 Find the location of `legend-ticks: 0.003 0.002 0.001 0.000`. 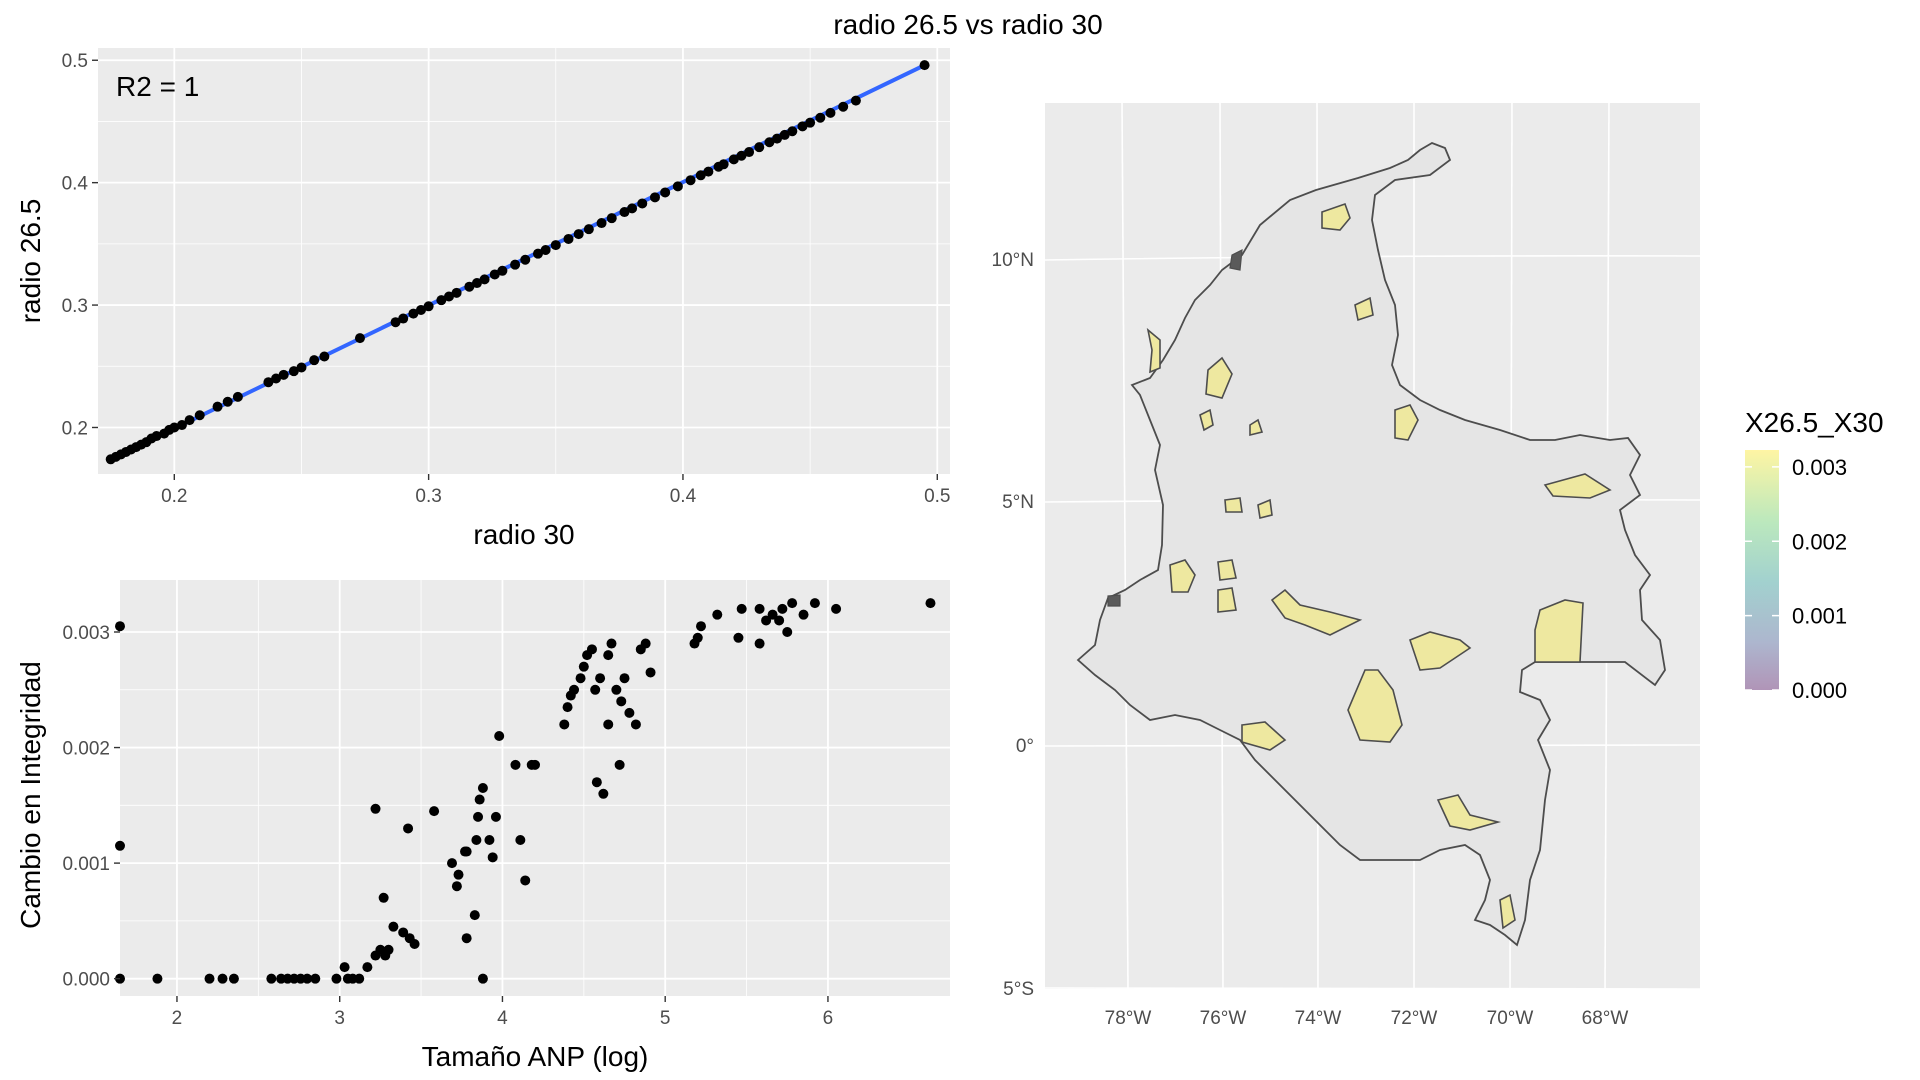

legend-ticks: 0.003 0.002 0.001 0.000 is located at coordinates (1796, 579).